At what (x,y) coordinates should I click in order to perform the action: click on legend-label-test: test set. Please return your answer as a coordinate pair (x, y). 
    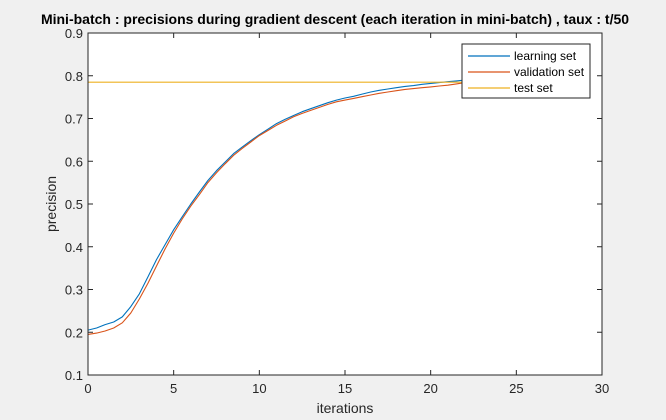
    Looking at the image, I should click on (533, 88).